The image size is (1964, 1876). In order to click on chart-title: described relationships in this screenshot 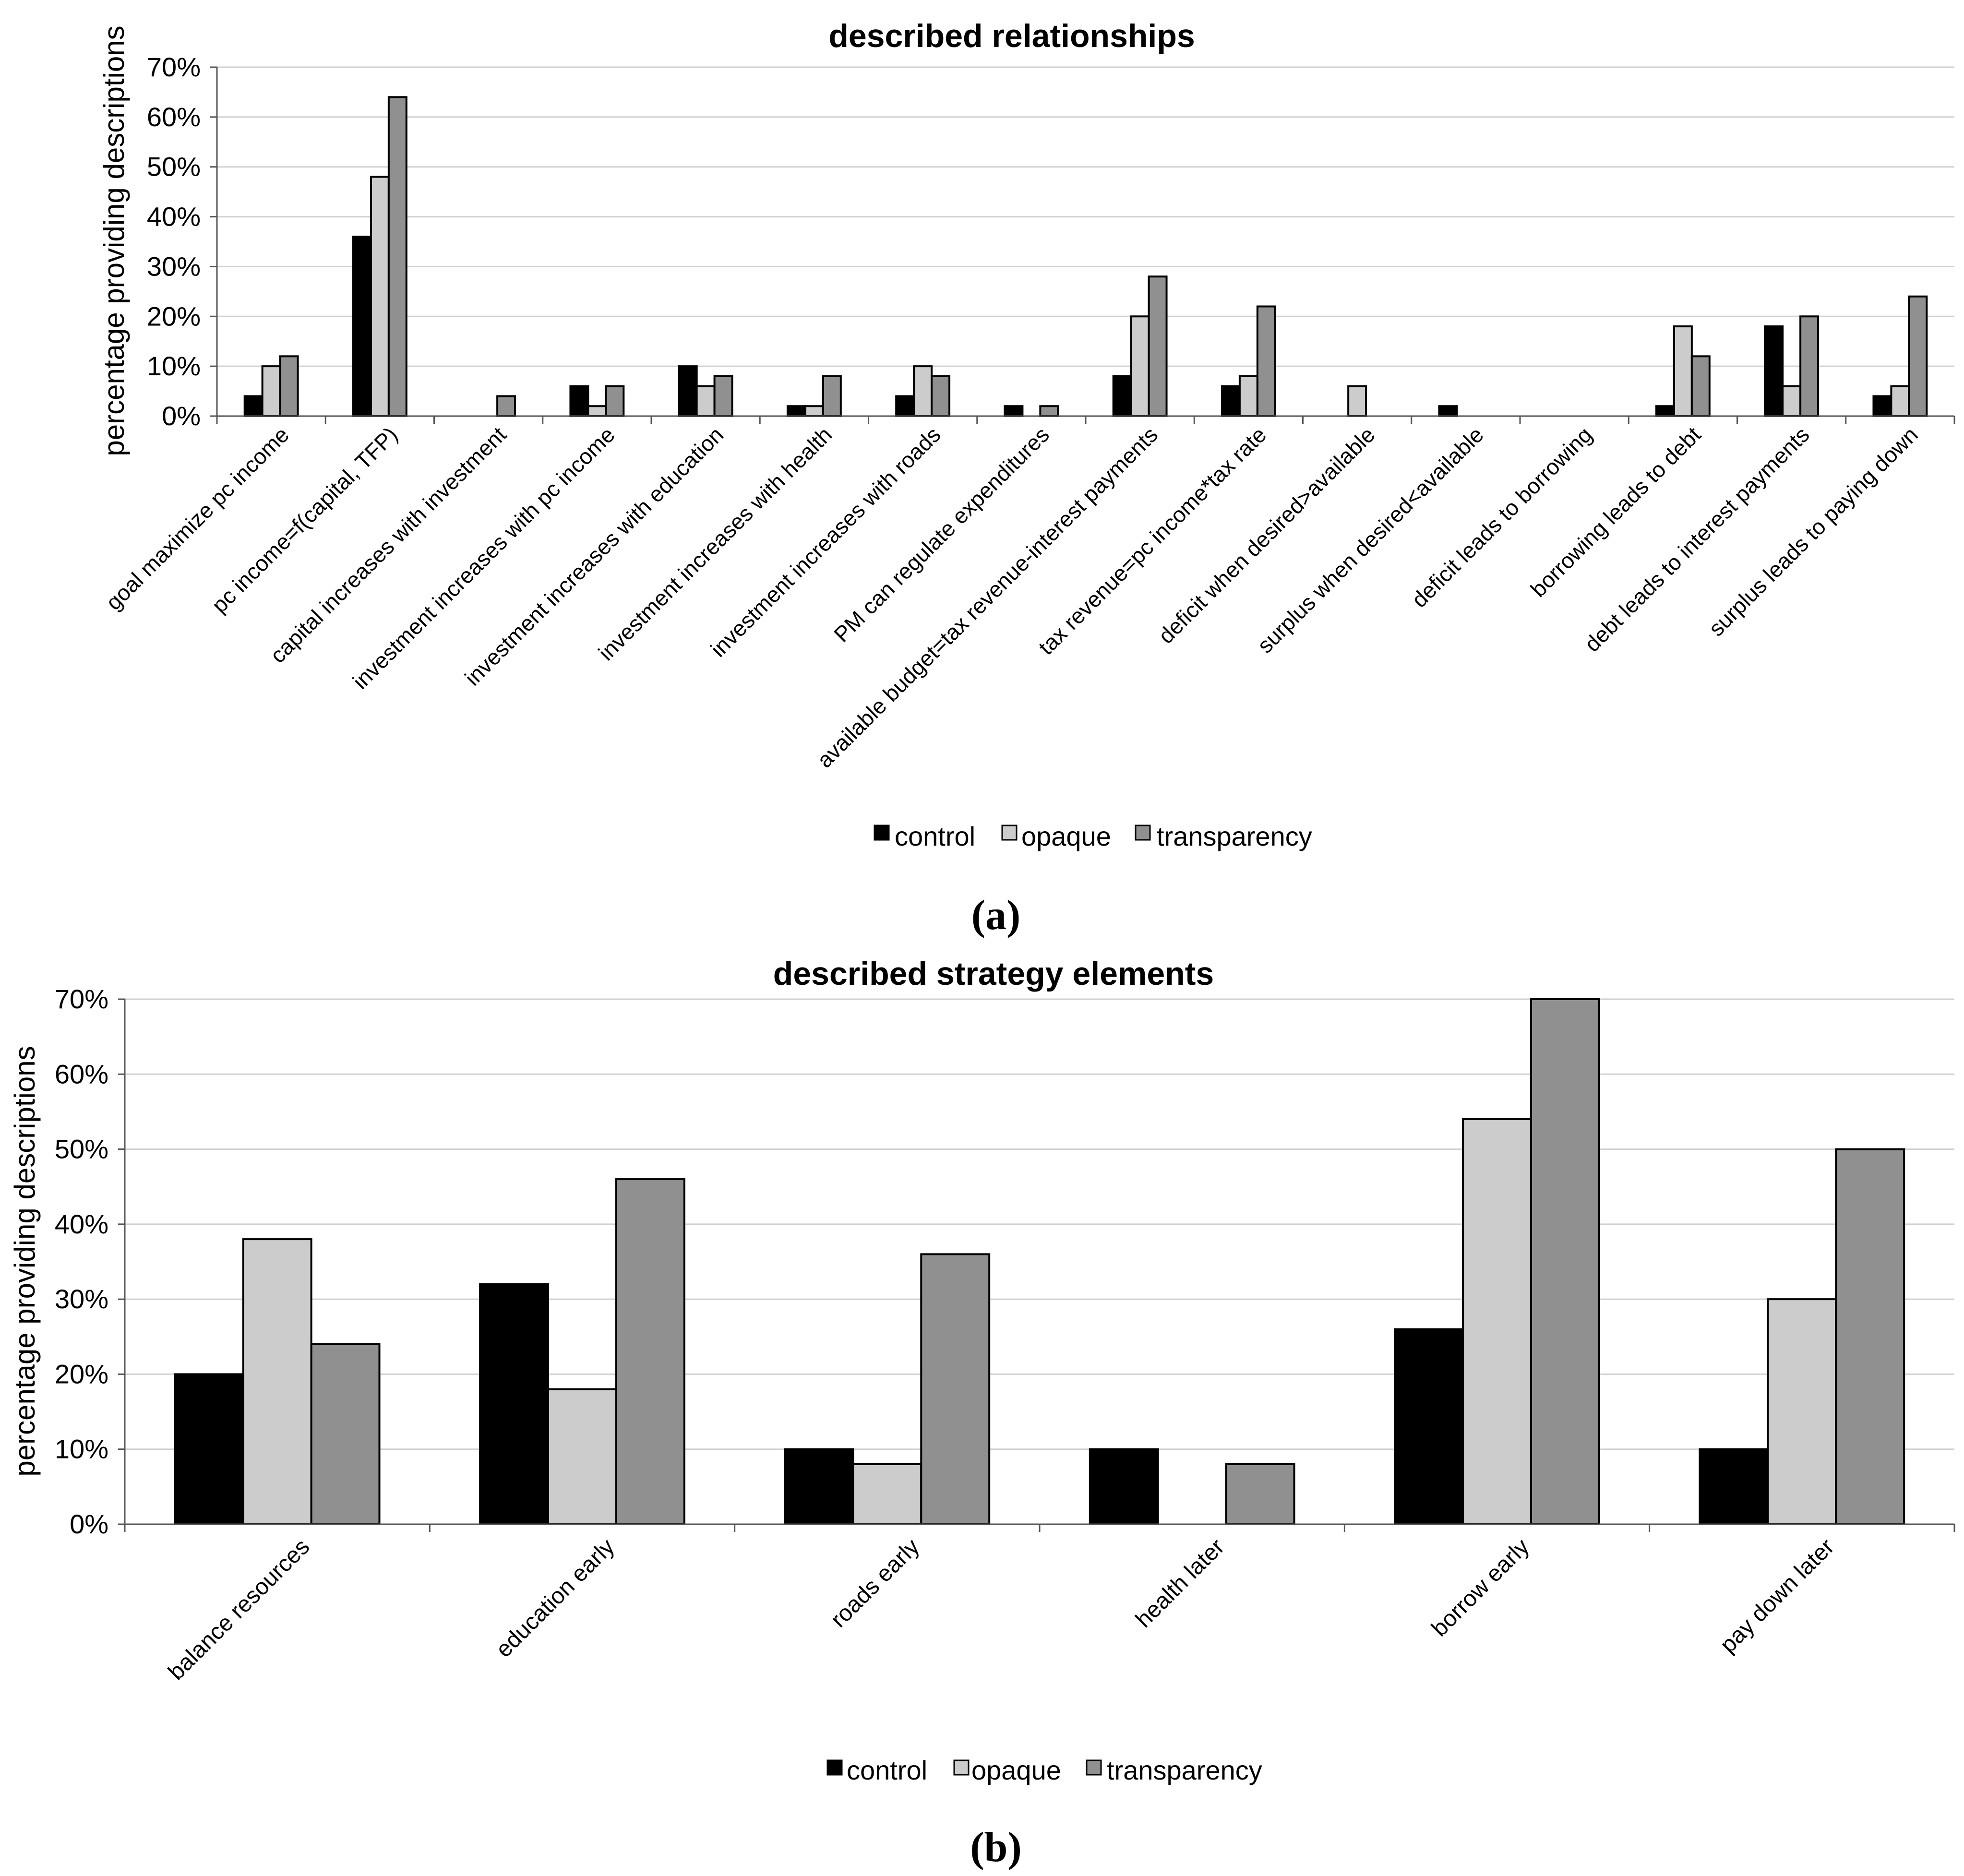, I will do `click(1011, 36)`.